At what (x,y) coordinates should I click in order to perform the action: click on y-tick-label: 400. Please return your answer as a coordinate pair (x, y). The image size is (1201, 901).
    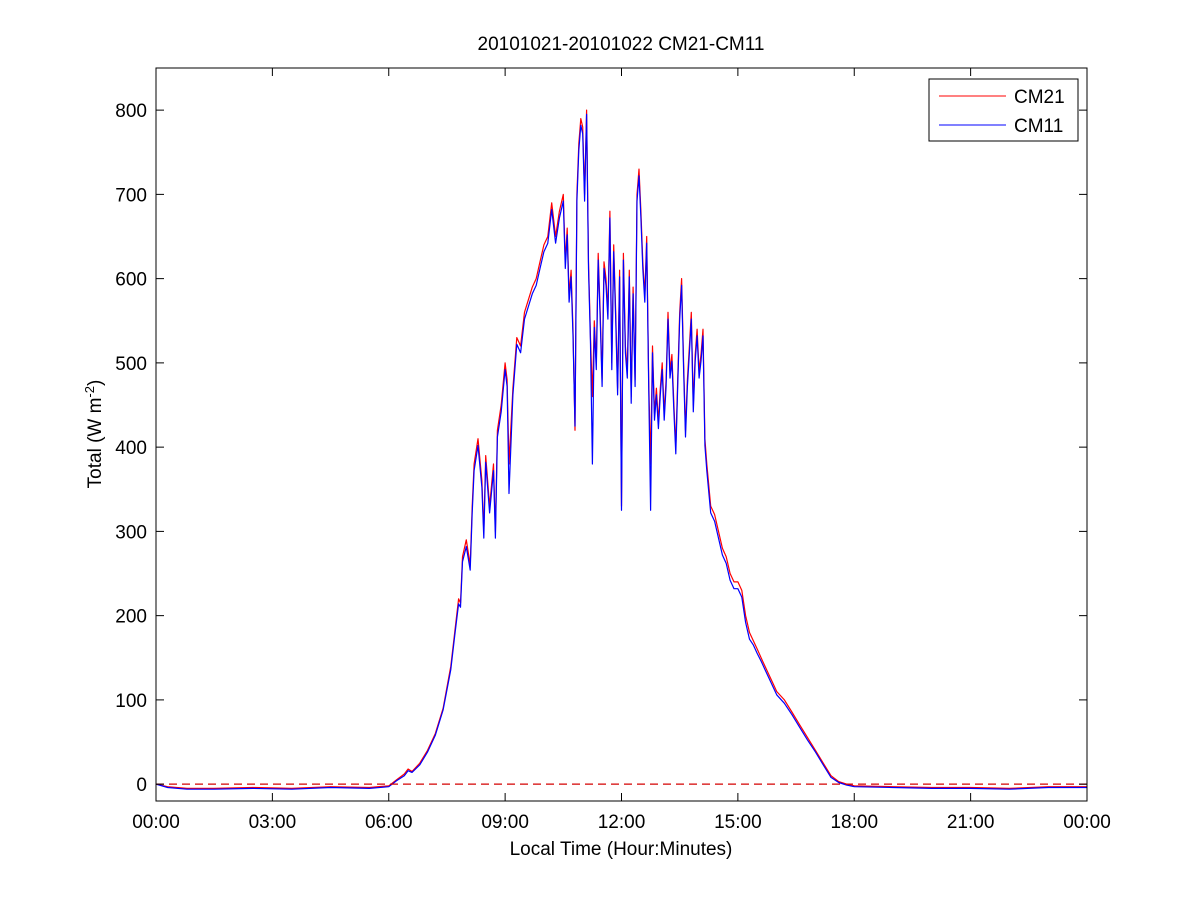
    Looking at the image, I should click on (131, 448).